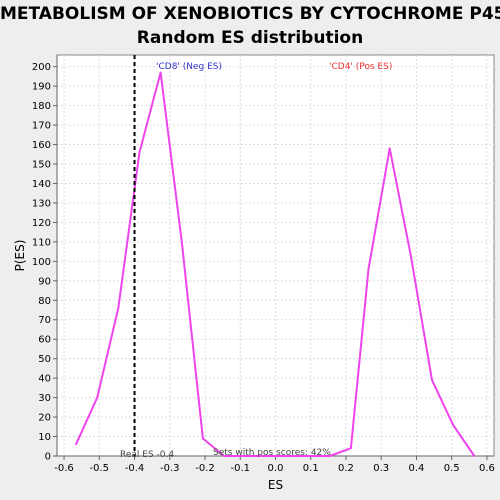  Describe the element at coordinates (147, 455) in the screenshot. I see `real-es-label: Real ES -0.4` at that location.